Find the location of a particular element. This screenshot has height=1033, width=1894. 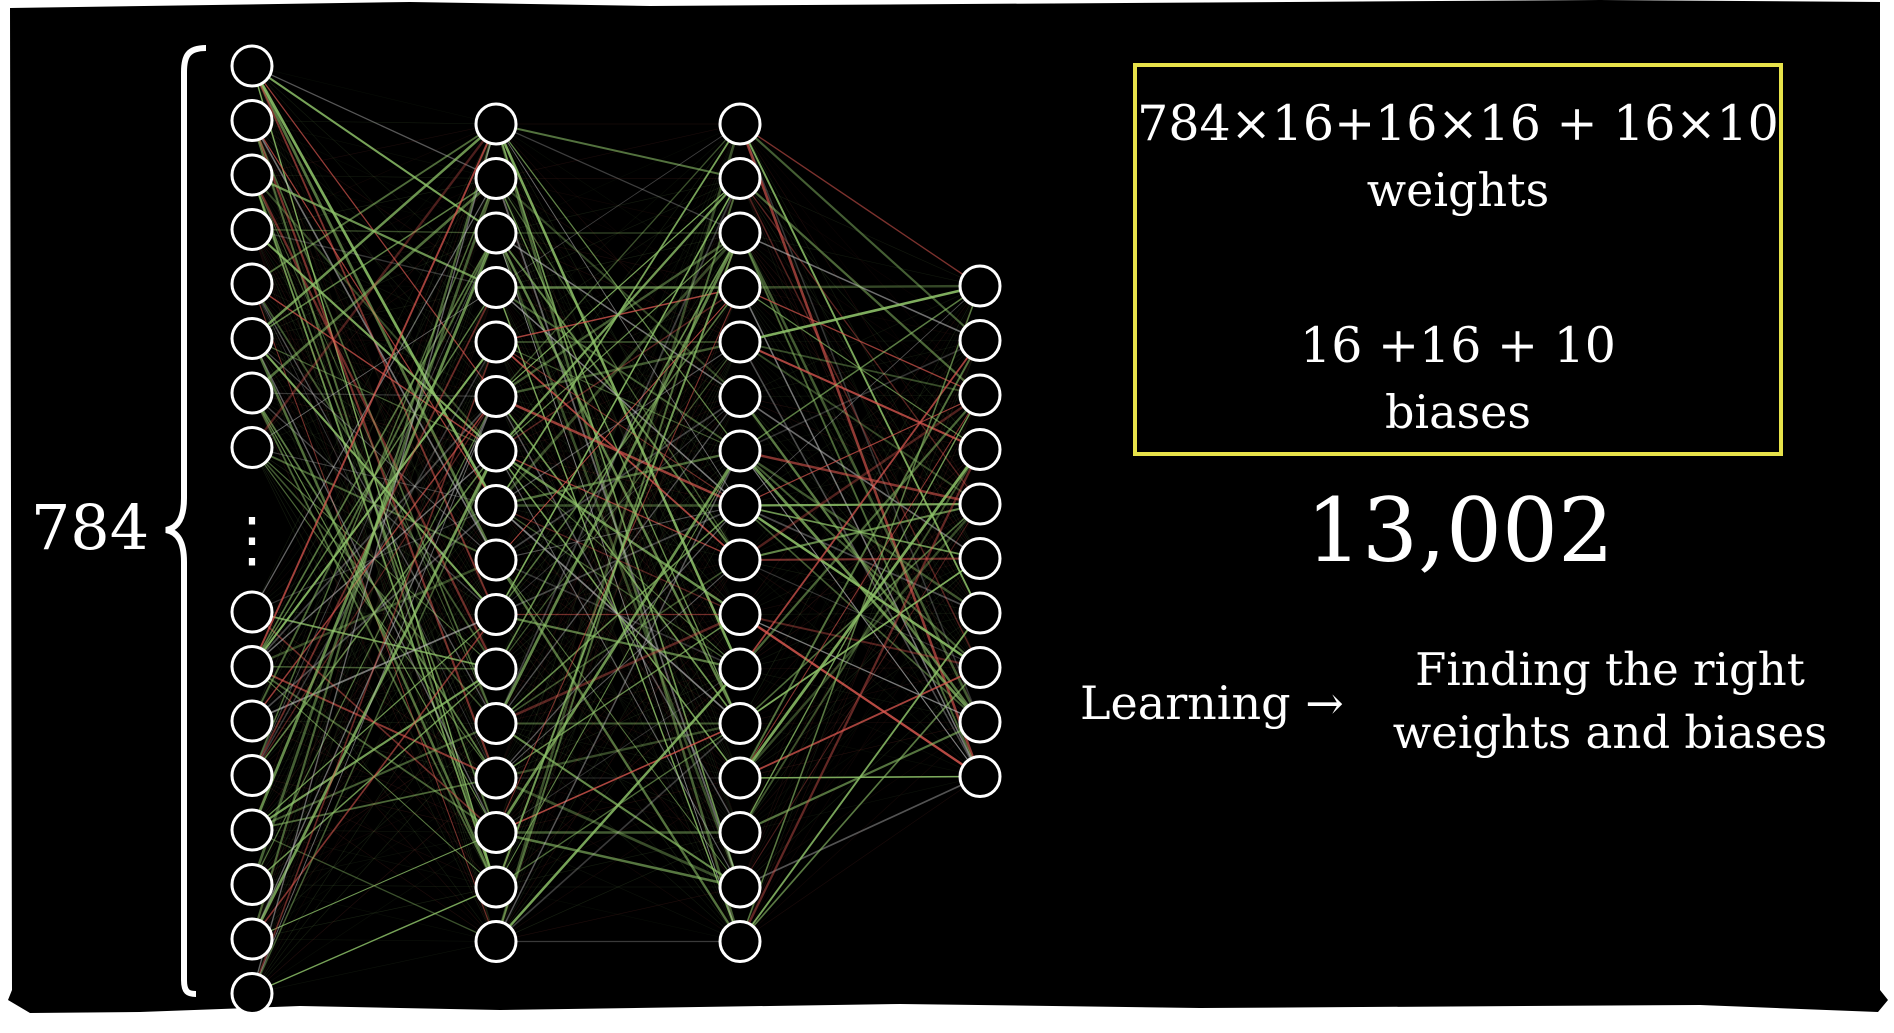

learning-label: Learning → is located at coordinates (1212, 703).